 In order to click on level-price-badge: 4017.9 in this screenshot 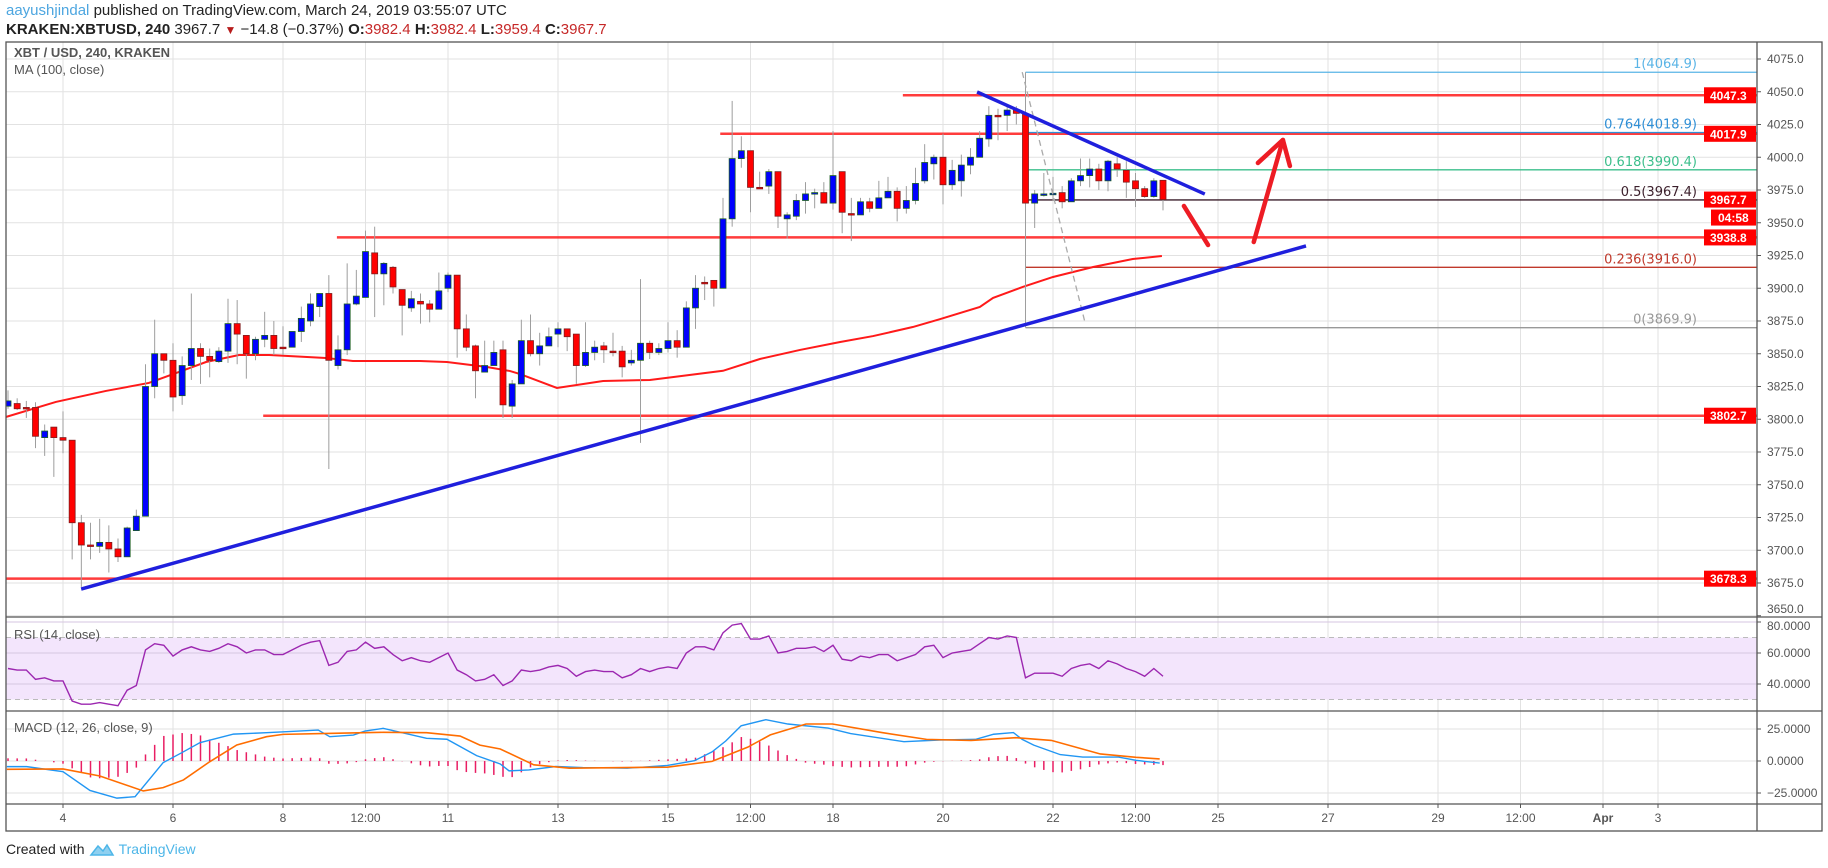, I will do `click(1728, 134)`.